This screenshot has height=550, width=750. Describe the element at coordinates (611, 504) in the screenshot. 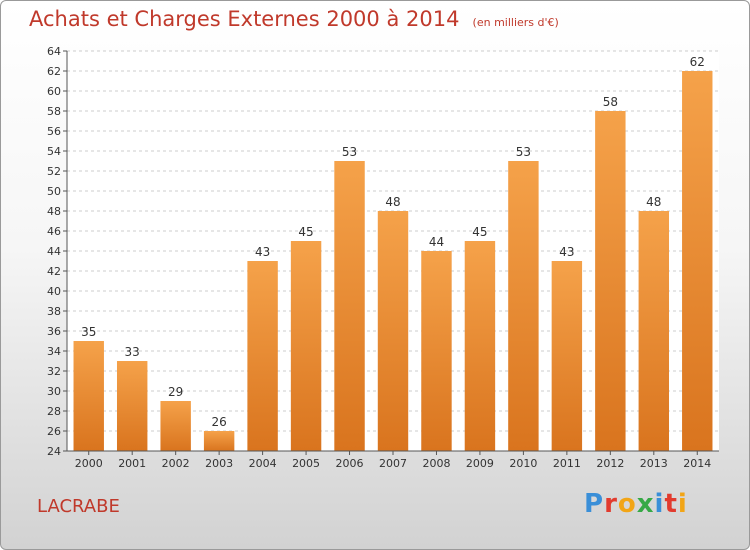

I see `logo-letter: r` at that location.